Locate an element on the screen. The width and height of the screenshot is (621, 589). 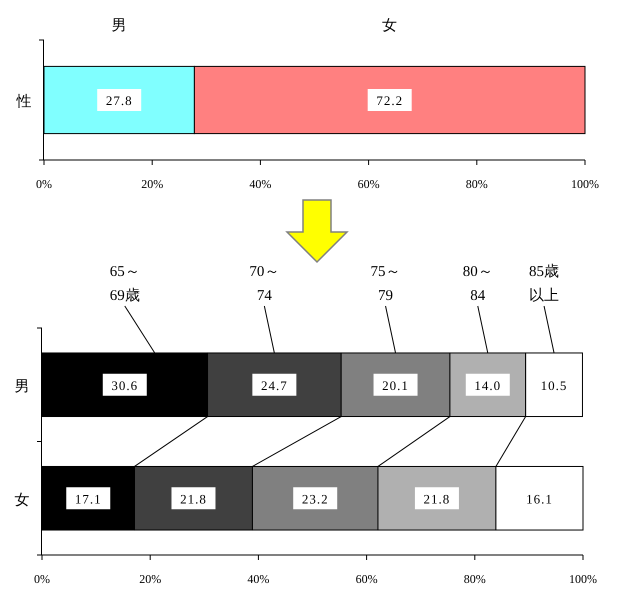
data-label: 24.7 is located at coordinates (274, 385).